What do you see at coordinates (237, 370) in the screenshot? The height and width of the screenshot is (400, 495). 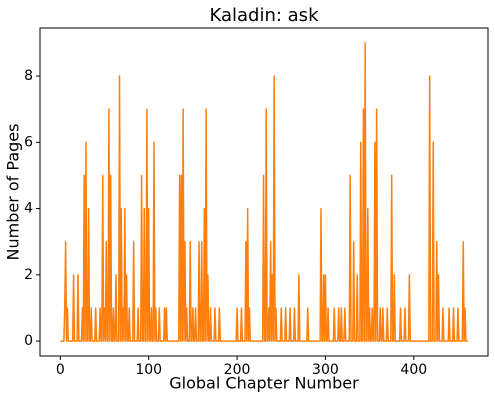 I see `x-tick-label: 200` at bounding box center [237, 370].